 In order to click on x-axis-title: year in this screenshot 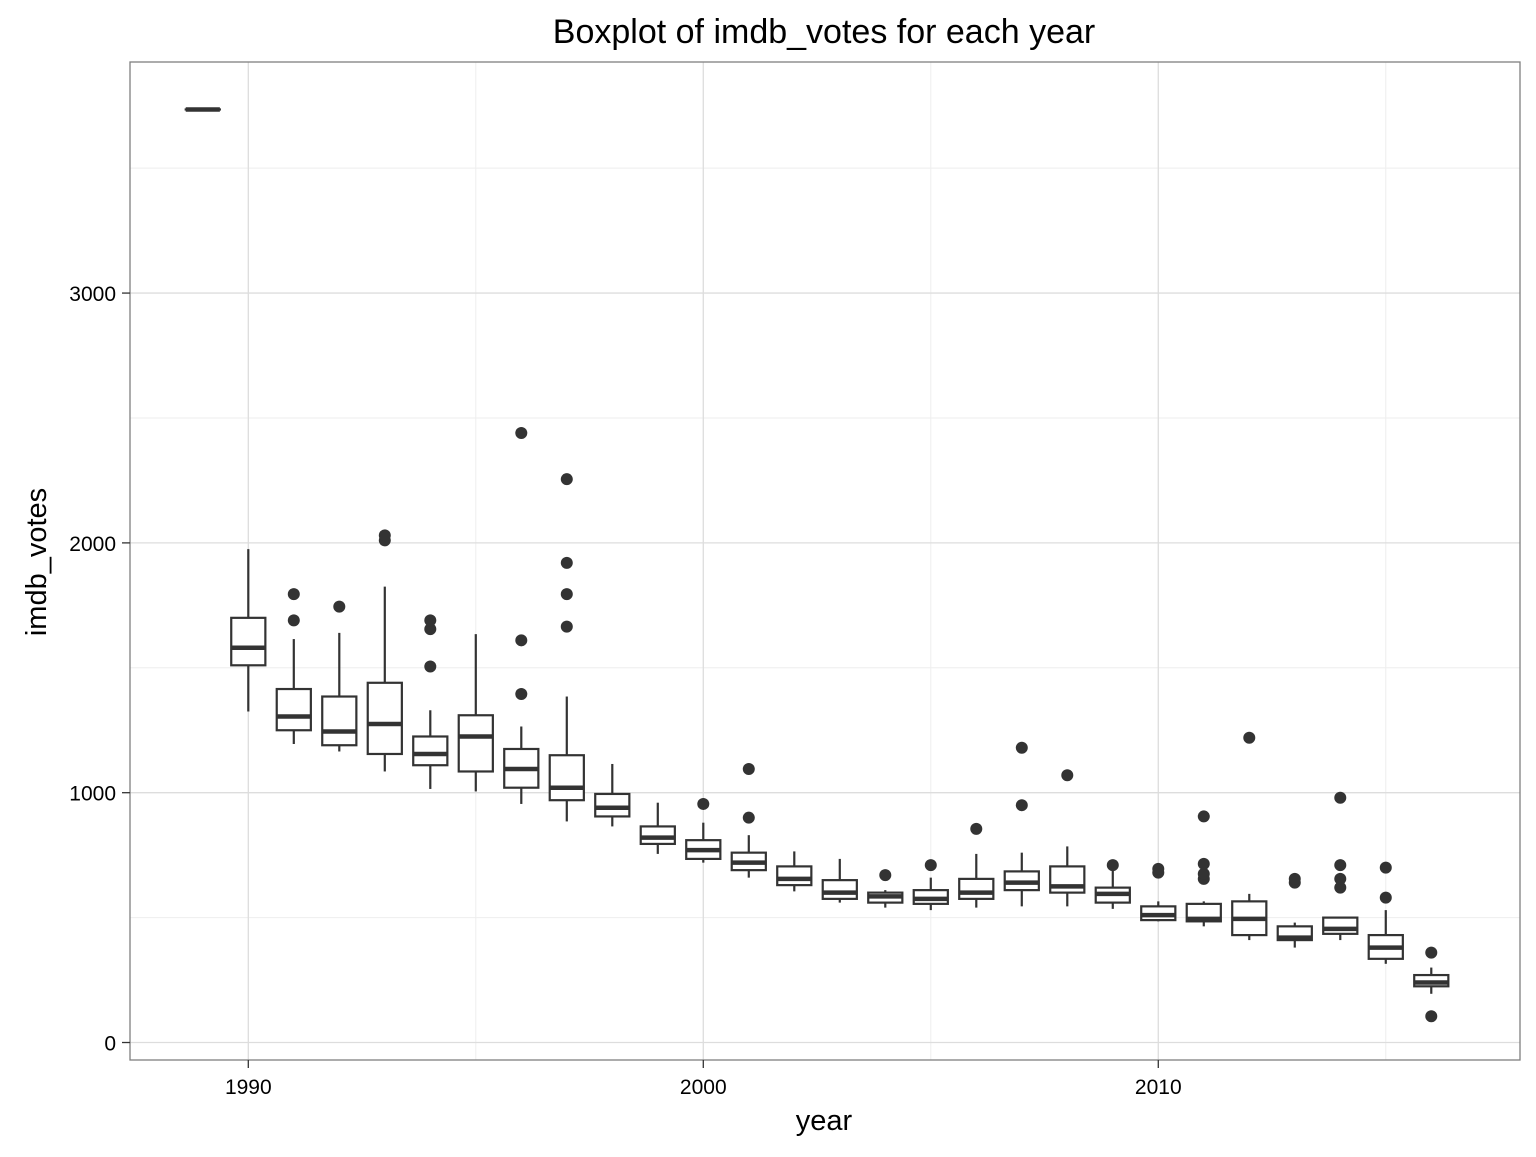, I will do `click(824, 1121)`.